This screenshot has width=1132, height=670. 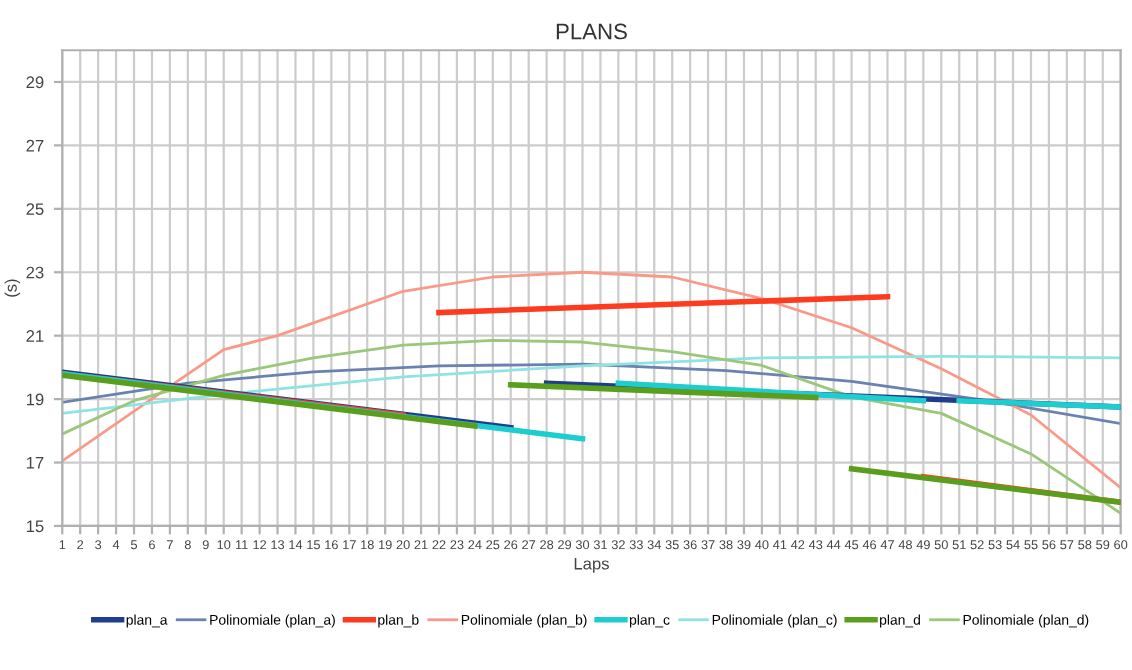 What do you see at coordinates (35, 145) in the screenshot?
I see `y-tick-label: 27` at bounding box center [35, 145].